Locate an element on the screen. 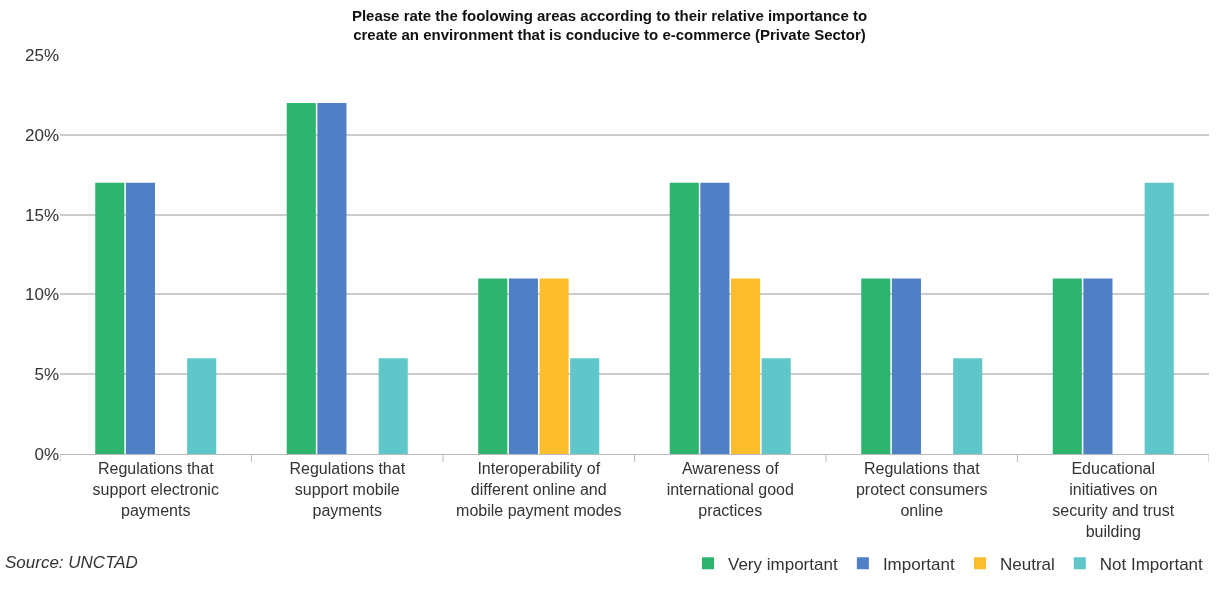  y-tick-label: 20% is located at coordinates (41, 135).